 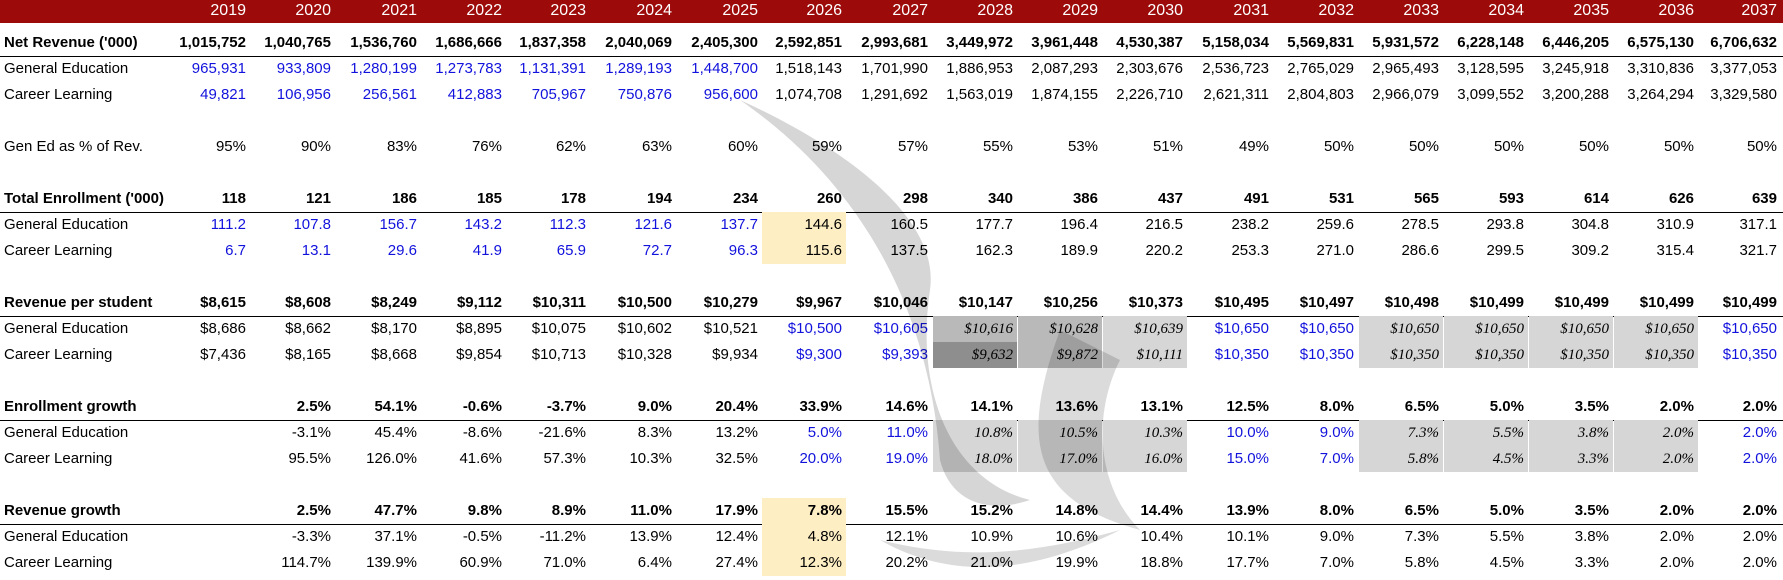 I want to click on value-cell: 13.9%, so click(x=650, y=536).